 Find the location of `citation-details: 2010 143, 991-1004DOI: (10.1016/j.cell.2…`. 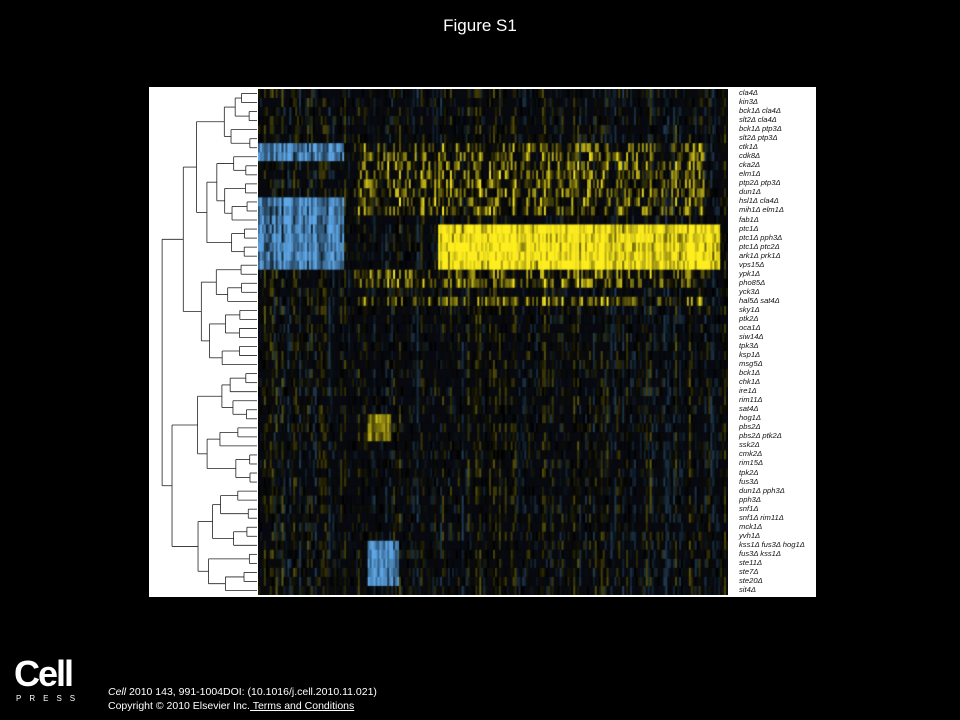

citation-details: 2010 143, 991-1004DOI: (10.1016/j.cell.2… is located at coordinates (251, 692).